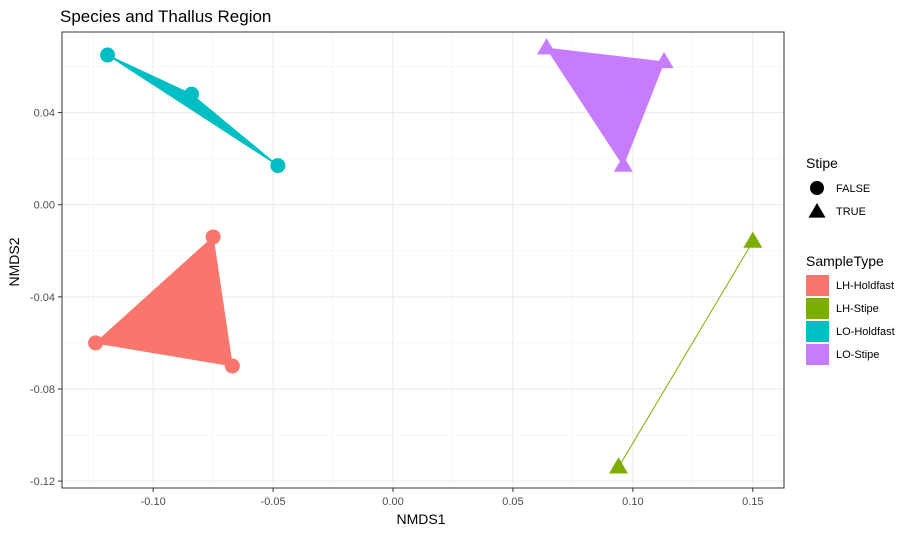  I want to click on x-axis-title: NMDS1, so click(420, 519).